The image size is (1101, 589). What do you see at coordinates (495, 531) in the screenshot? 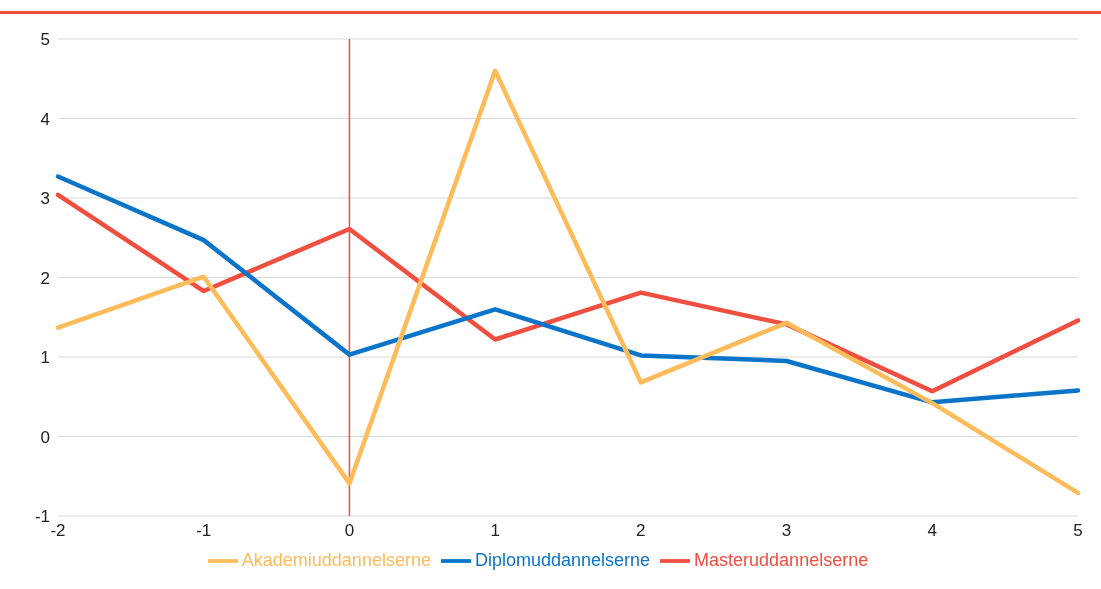
I see `x-tick-label: 1` at bounding box center [495, 531].